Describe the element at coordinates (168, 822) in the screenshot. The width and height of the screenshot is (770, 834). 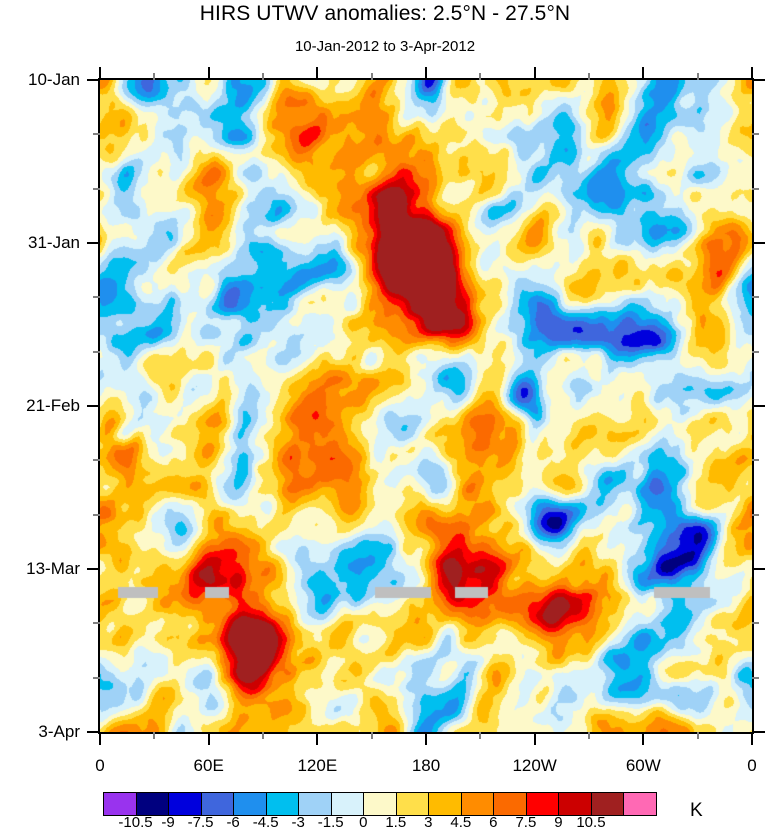
I see `colorbar-tick-label: -9` at that location.